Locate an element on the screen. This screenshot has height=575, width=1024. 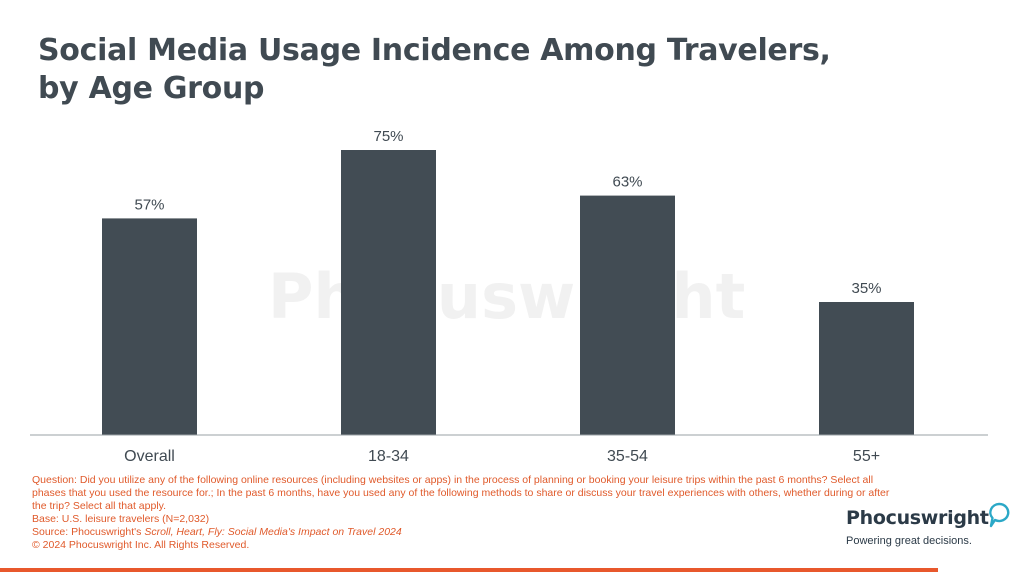
category-label: 35-54 is located at coordinates (627, 456).